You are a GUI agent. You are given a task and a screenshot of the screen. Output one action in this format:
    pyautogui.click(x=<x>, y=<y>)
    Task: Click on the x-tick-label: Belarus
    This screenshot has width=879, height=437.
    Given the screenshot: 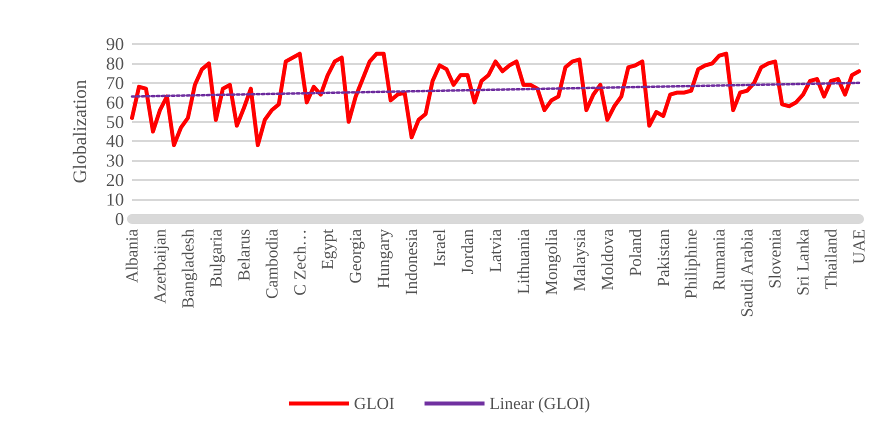 What is the action you would take?
    pyautogui.click(x=244, y=255)
    